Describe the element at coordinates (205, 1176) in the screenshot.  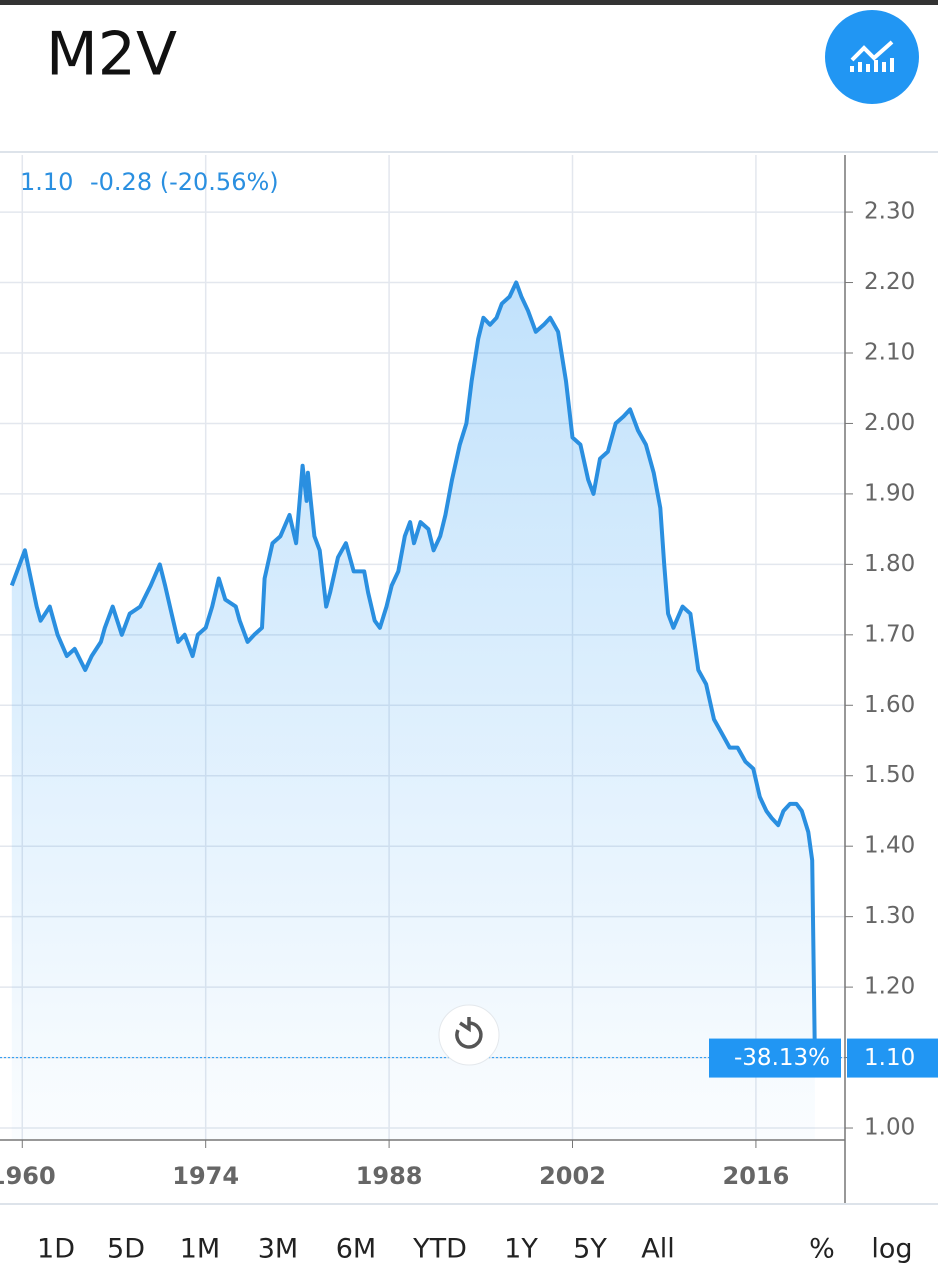
I see `x-tick-label: 1974` at that location.